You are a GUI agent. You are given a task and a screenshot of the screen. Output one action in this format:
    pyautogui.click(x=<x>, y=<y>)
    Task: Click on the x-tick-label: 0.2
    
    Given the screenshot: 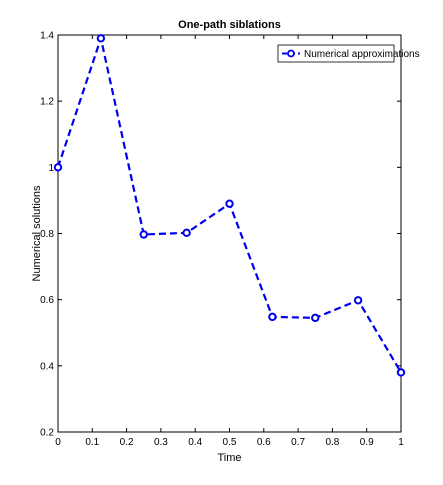 What is the action you would take?
    pyautogui.click(x=127, y=442)
    